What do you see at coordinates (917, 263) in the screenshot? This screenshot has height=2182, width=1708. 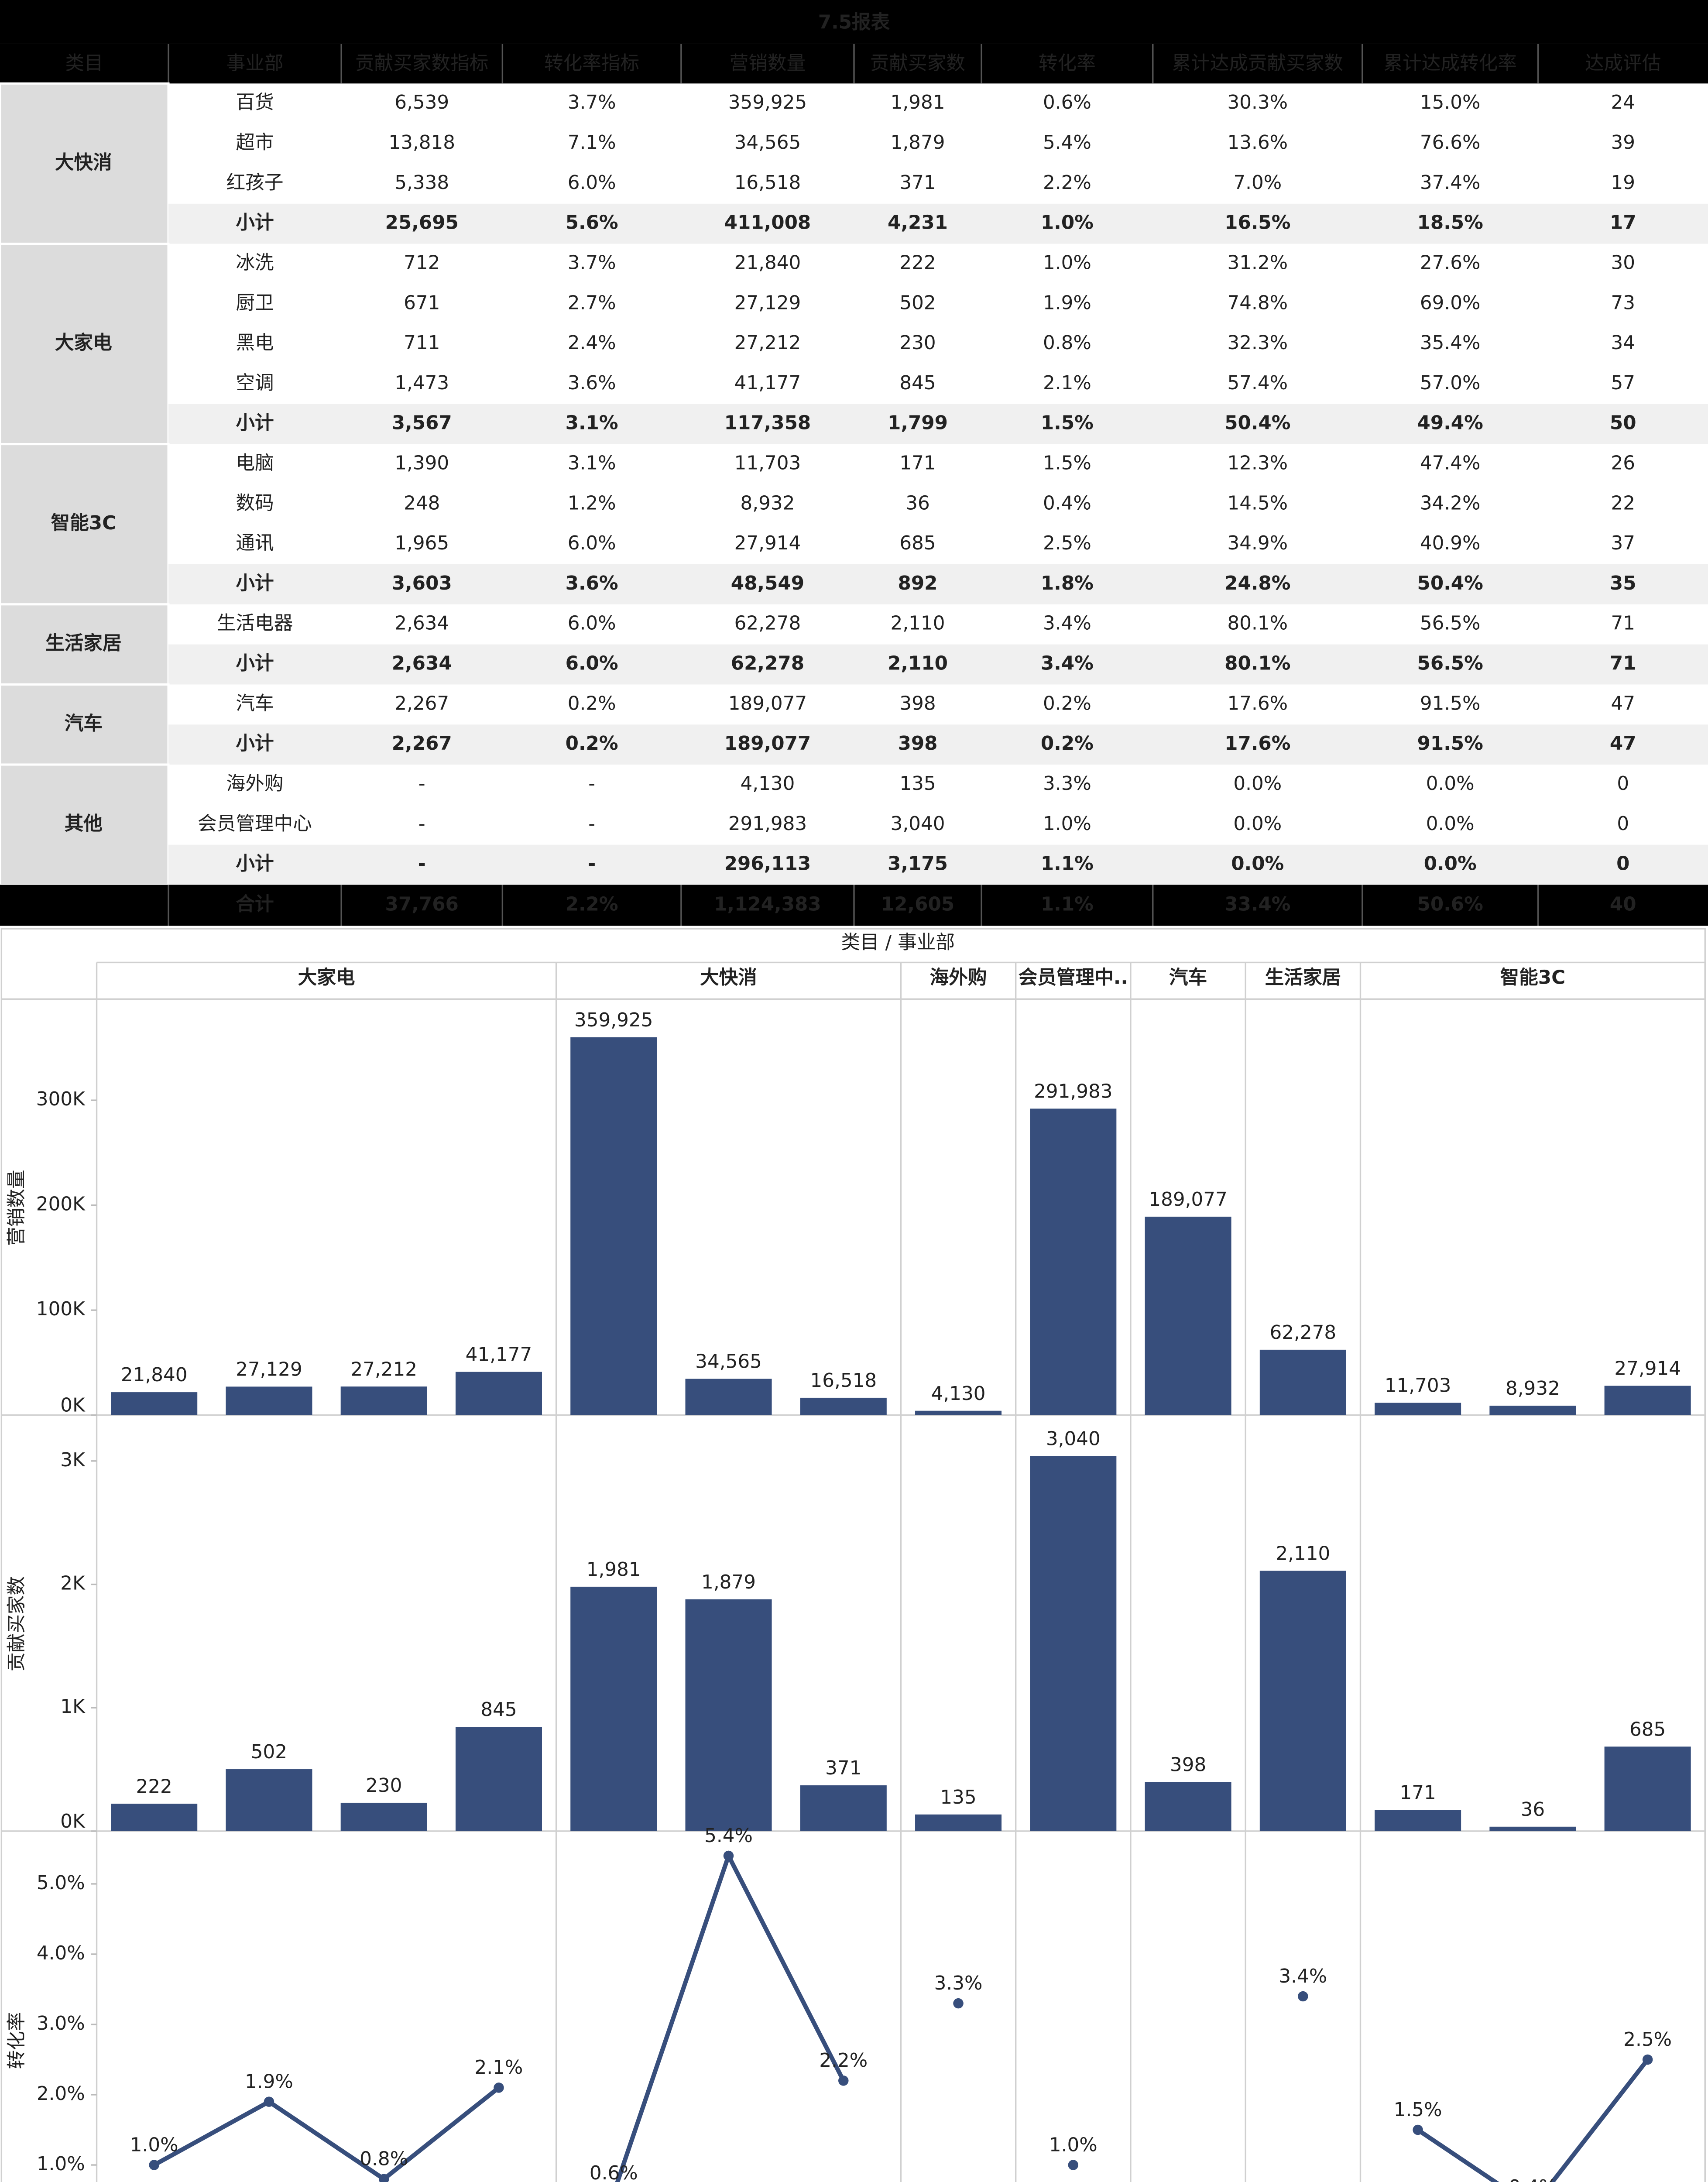 I see `table-cell: 222` at bounding box center [917, 263].